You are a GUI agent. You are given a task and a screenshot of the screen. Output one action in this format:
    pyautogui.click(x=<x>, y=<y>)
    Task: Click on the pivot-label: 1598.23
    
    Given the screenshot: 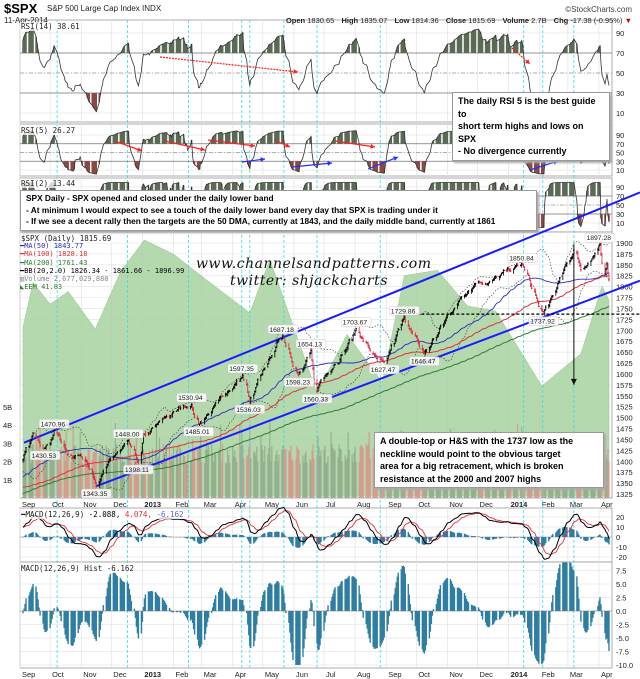 What is the action you would take?
    pyautogui.click(x=297, y=383)
    